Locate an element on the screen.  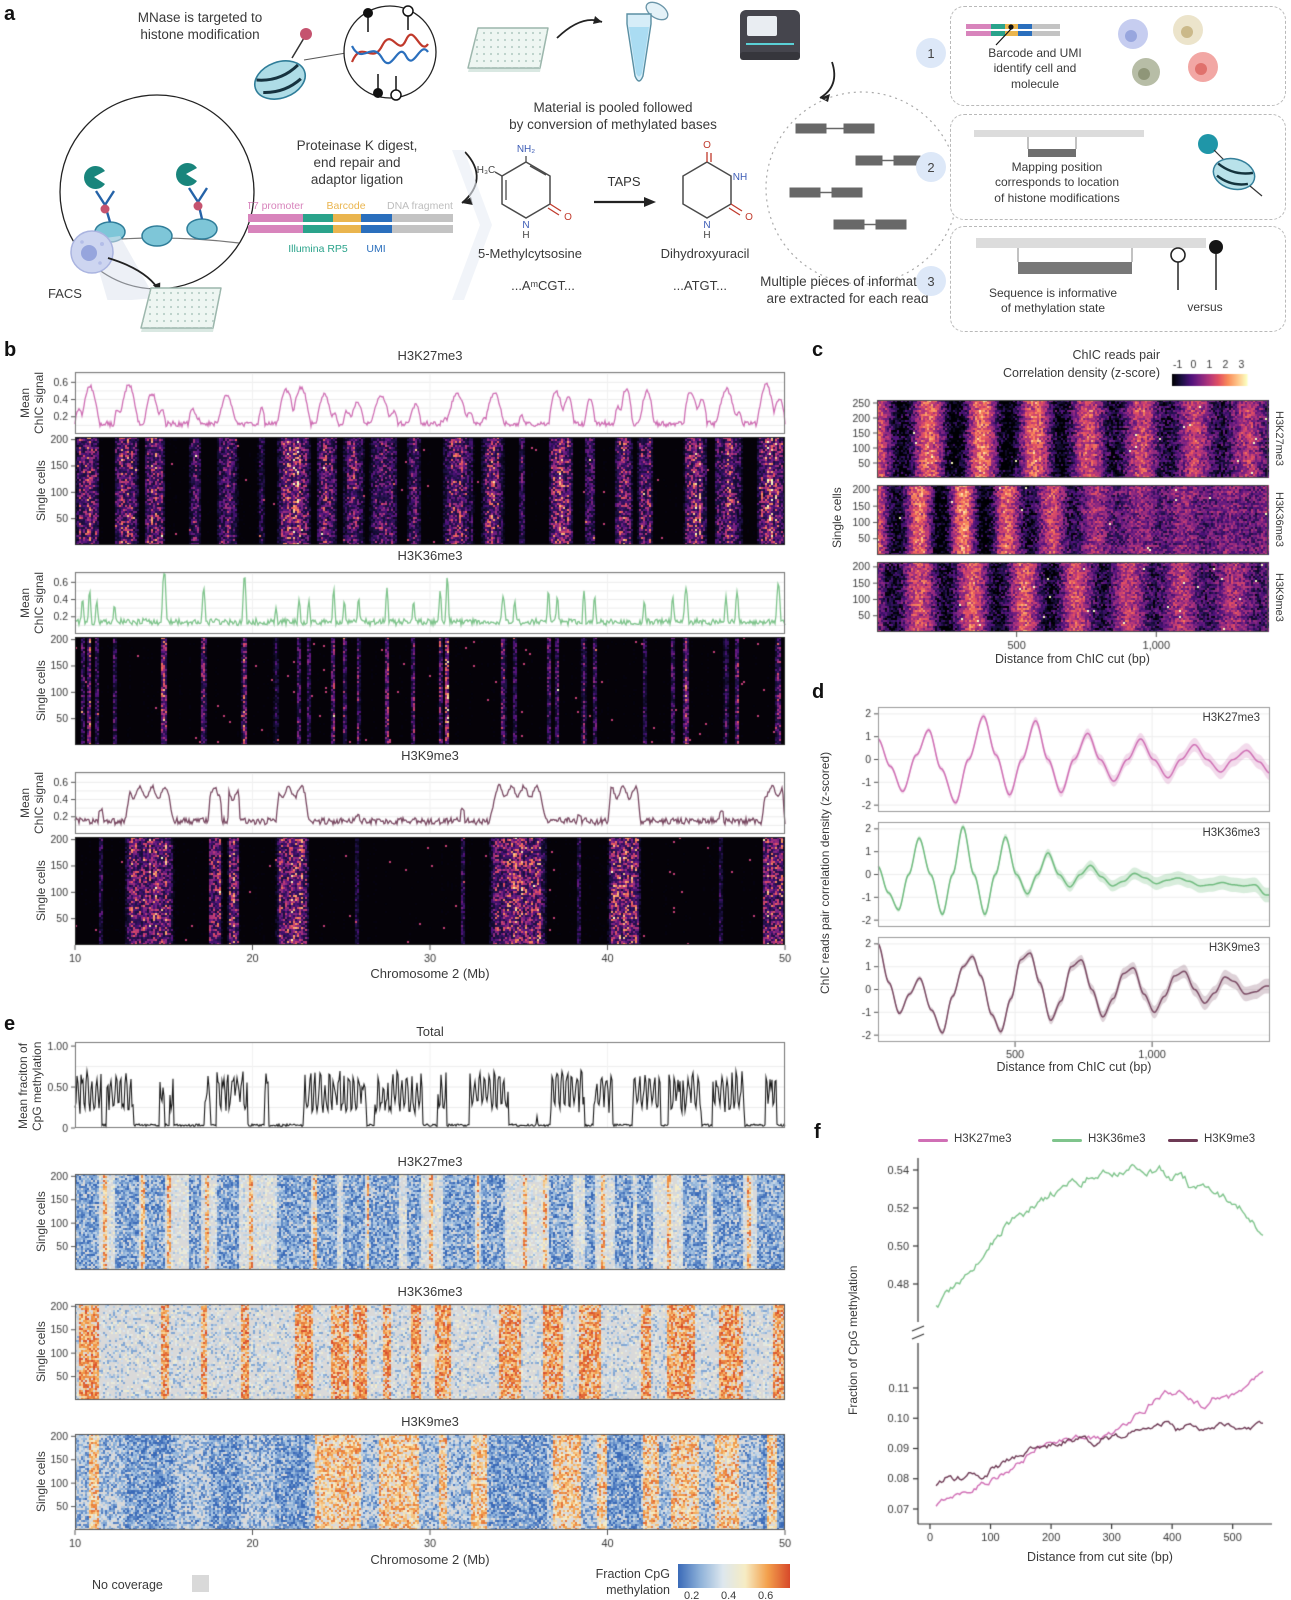
atom-o2: O is located at coordinates (749, 217).